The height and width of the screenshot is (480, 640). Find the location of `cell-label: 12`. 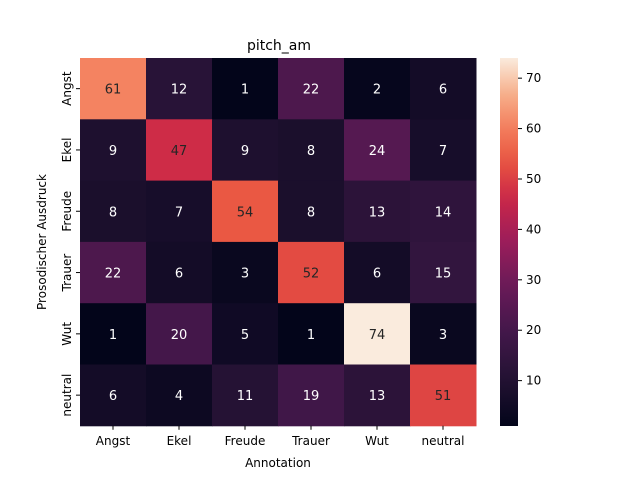

cell-label: 12 is located at coordinates (179, 90).